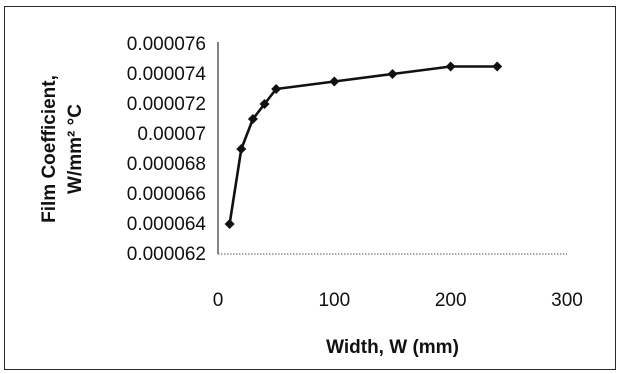  What do you see at coordinates (62, 149) in the screenshot?
I see `y-axis-title: Film Coefficient, W/mm² °C` at bounding box center [62, 149].